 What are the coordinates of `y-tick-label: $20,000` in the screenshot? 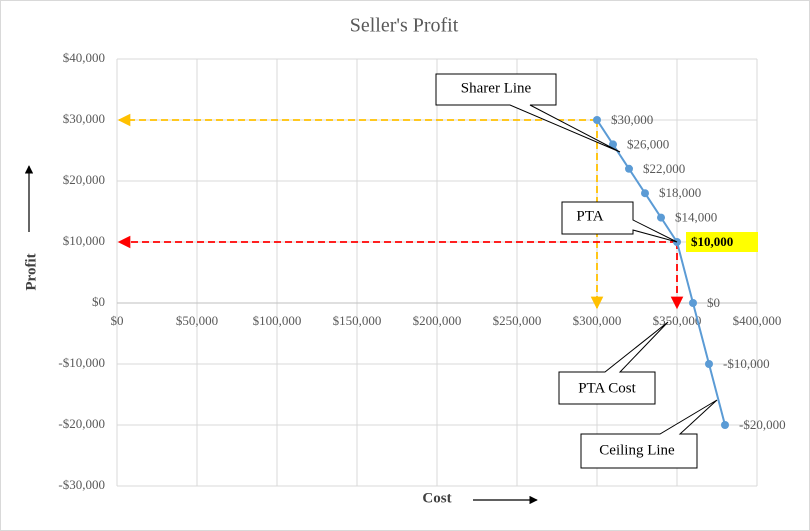 It's located at (84, 179).